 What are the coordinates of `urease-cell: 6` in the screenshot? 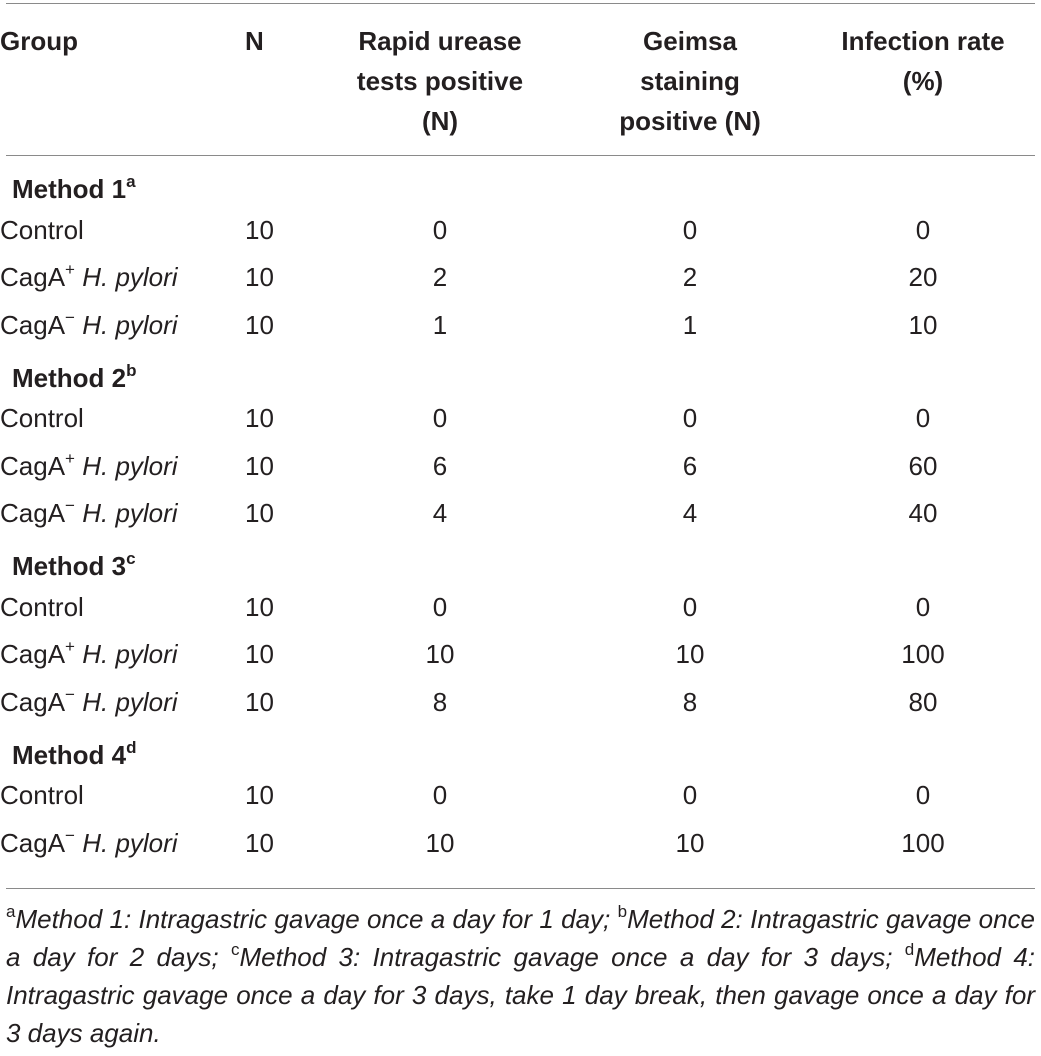 It's located at (440, 465).